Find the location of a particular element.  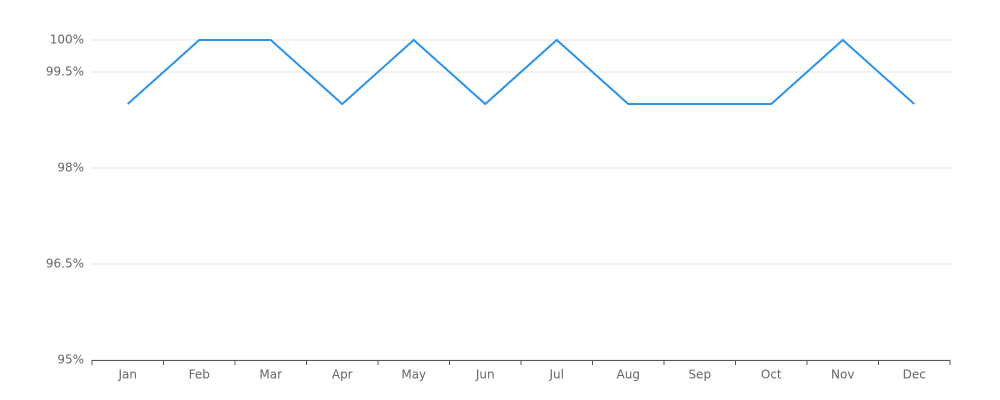

x-tick-label: Nov is located at coordinates (842, 375).